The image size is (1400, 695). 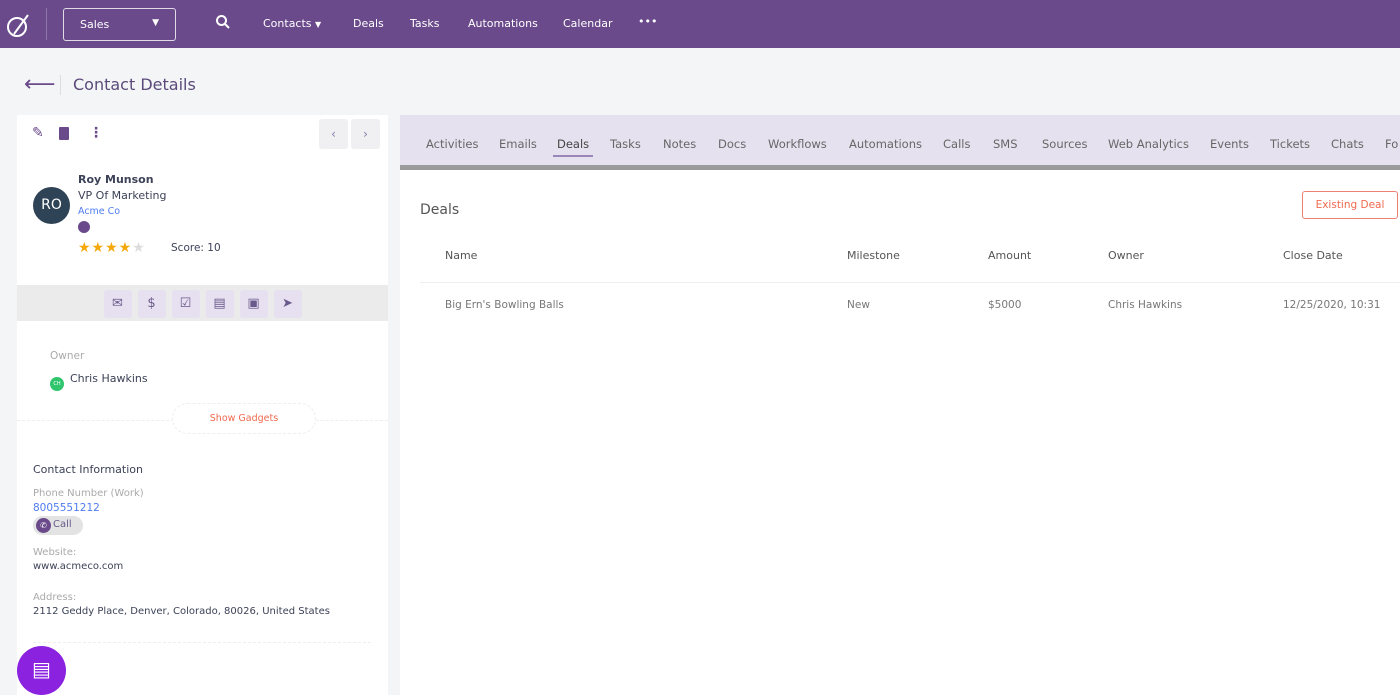 I want to click on tab-tickets: Tickets, so click(x=1290, y=144).